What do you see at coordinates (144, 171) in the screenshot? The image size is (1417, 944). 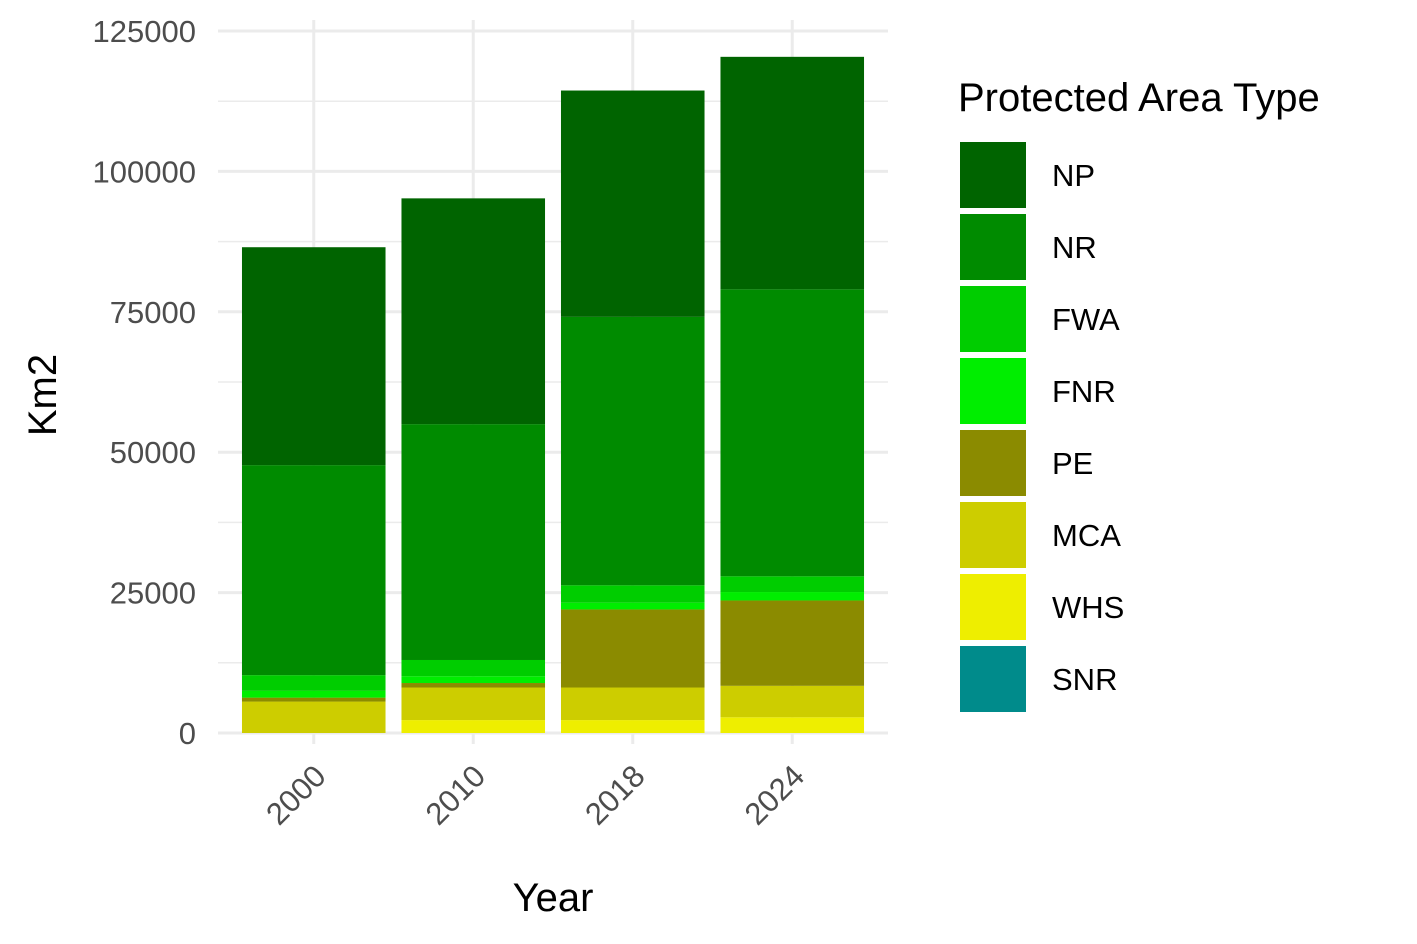 I see `y-tick-label: 100000` at bounding box center [144, 171].